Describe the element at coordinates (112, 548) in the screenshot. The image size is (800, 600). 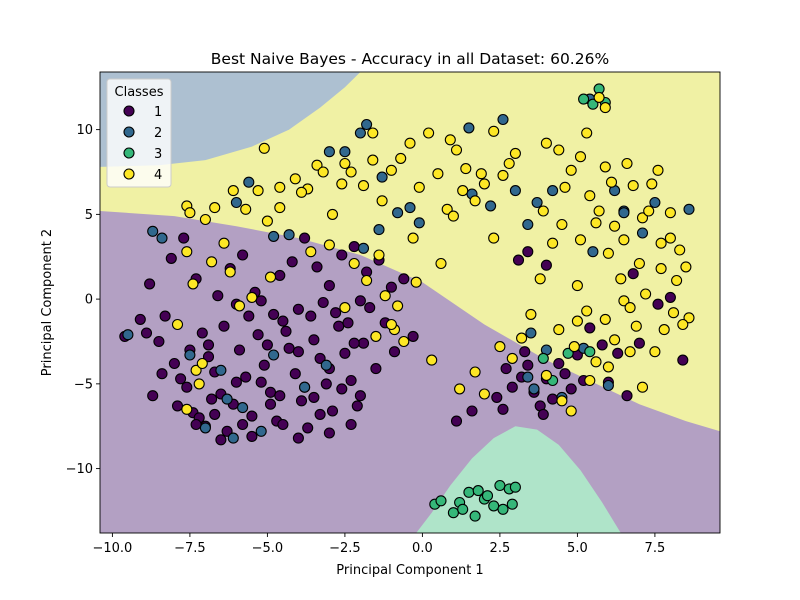
I see `x-tick-label: −10.0` at that location.